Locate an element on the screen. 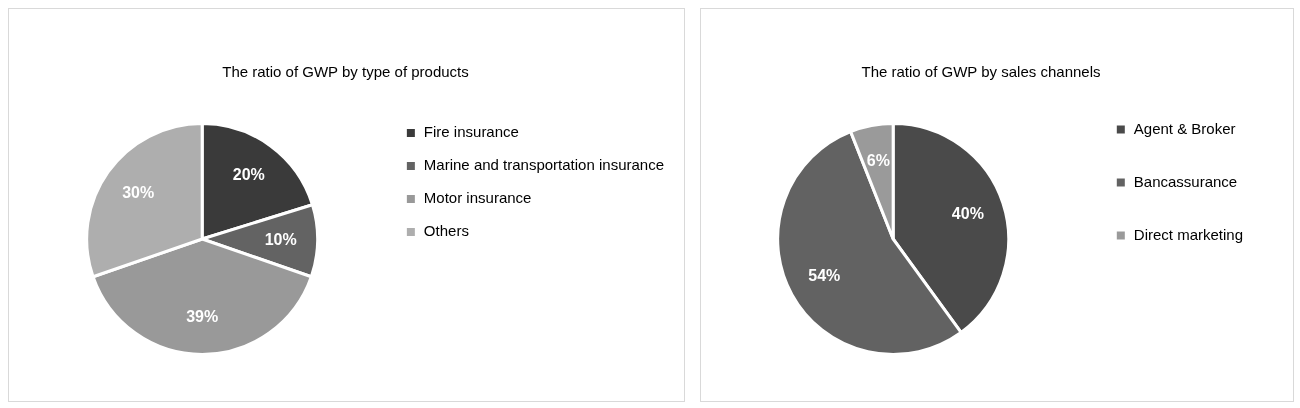 Image resolution: width=1300 pixels, height=408 pixels. data-label: 54% is located at coordinates (824, 276).